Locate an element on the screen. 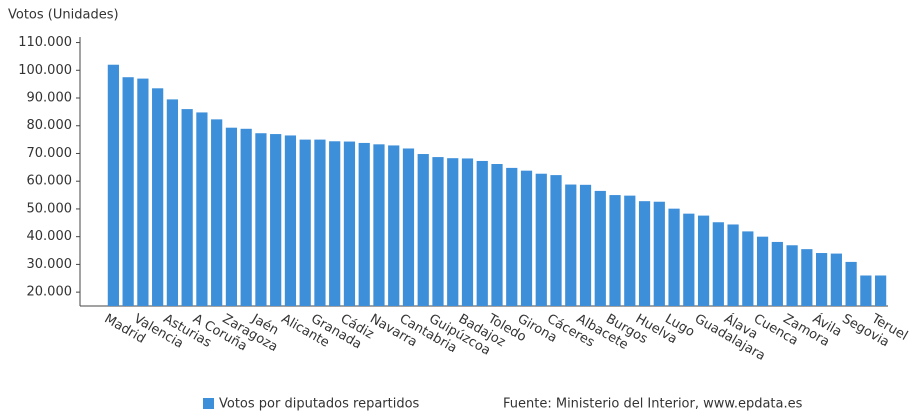 This screenshot has height=415, width=913. y-tick-label: 70.000 is located at coordinates (50, 153).